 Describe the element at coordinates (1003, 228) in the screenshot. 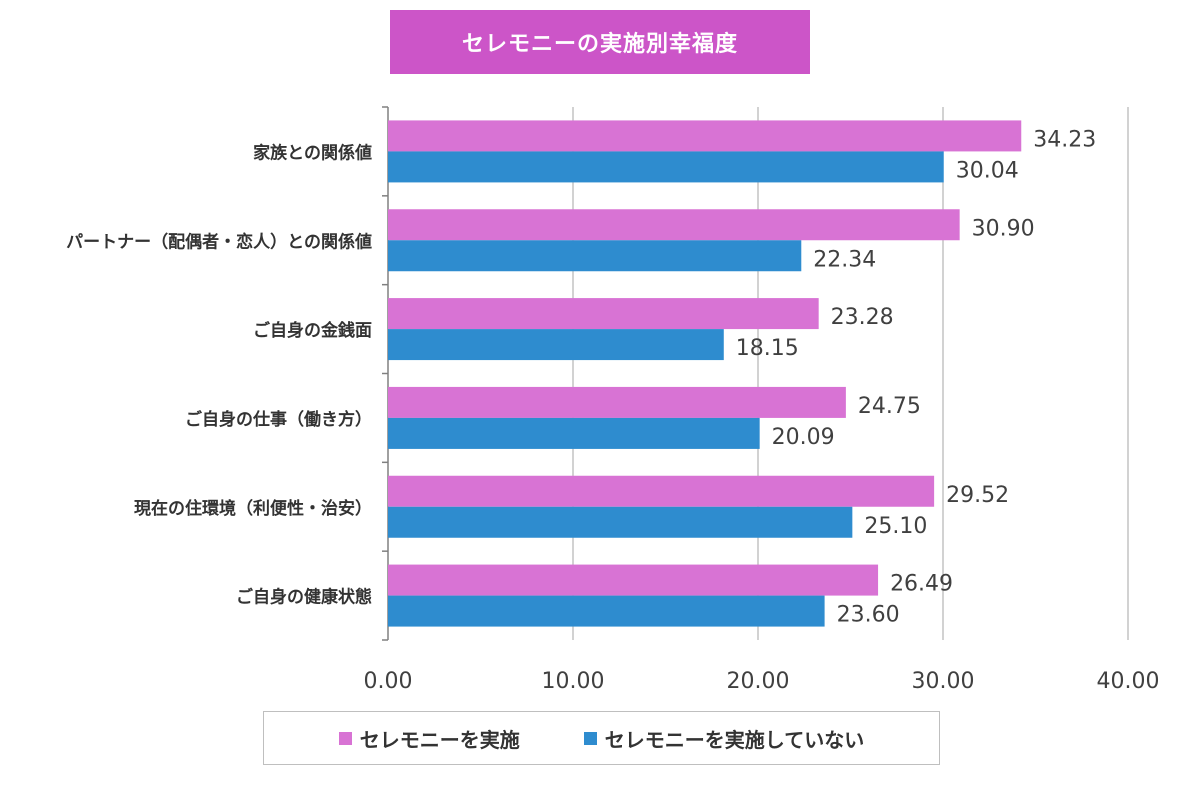

I see `data-label: 30.90` at that location.